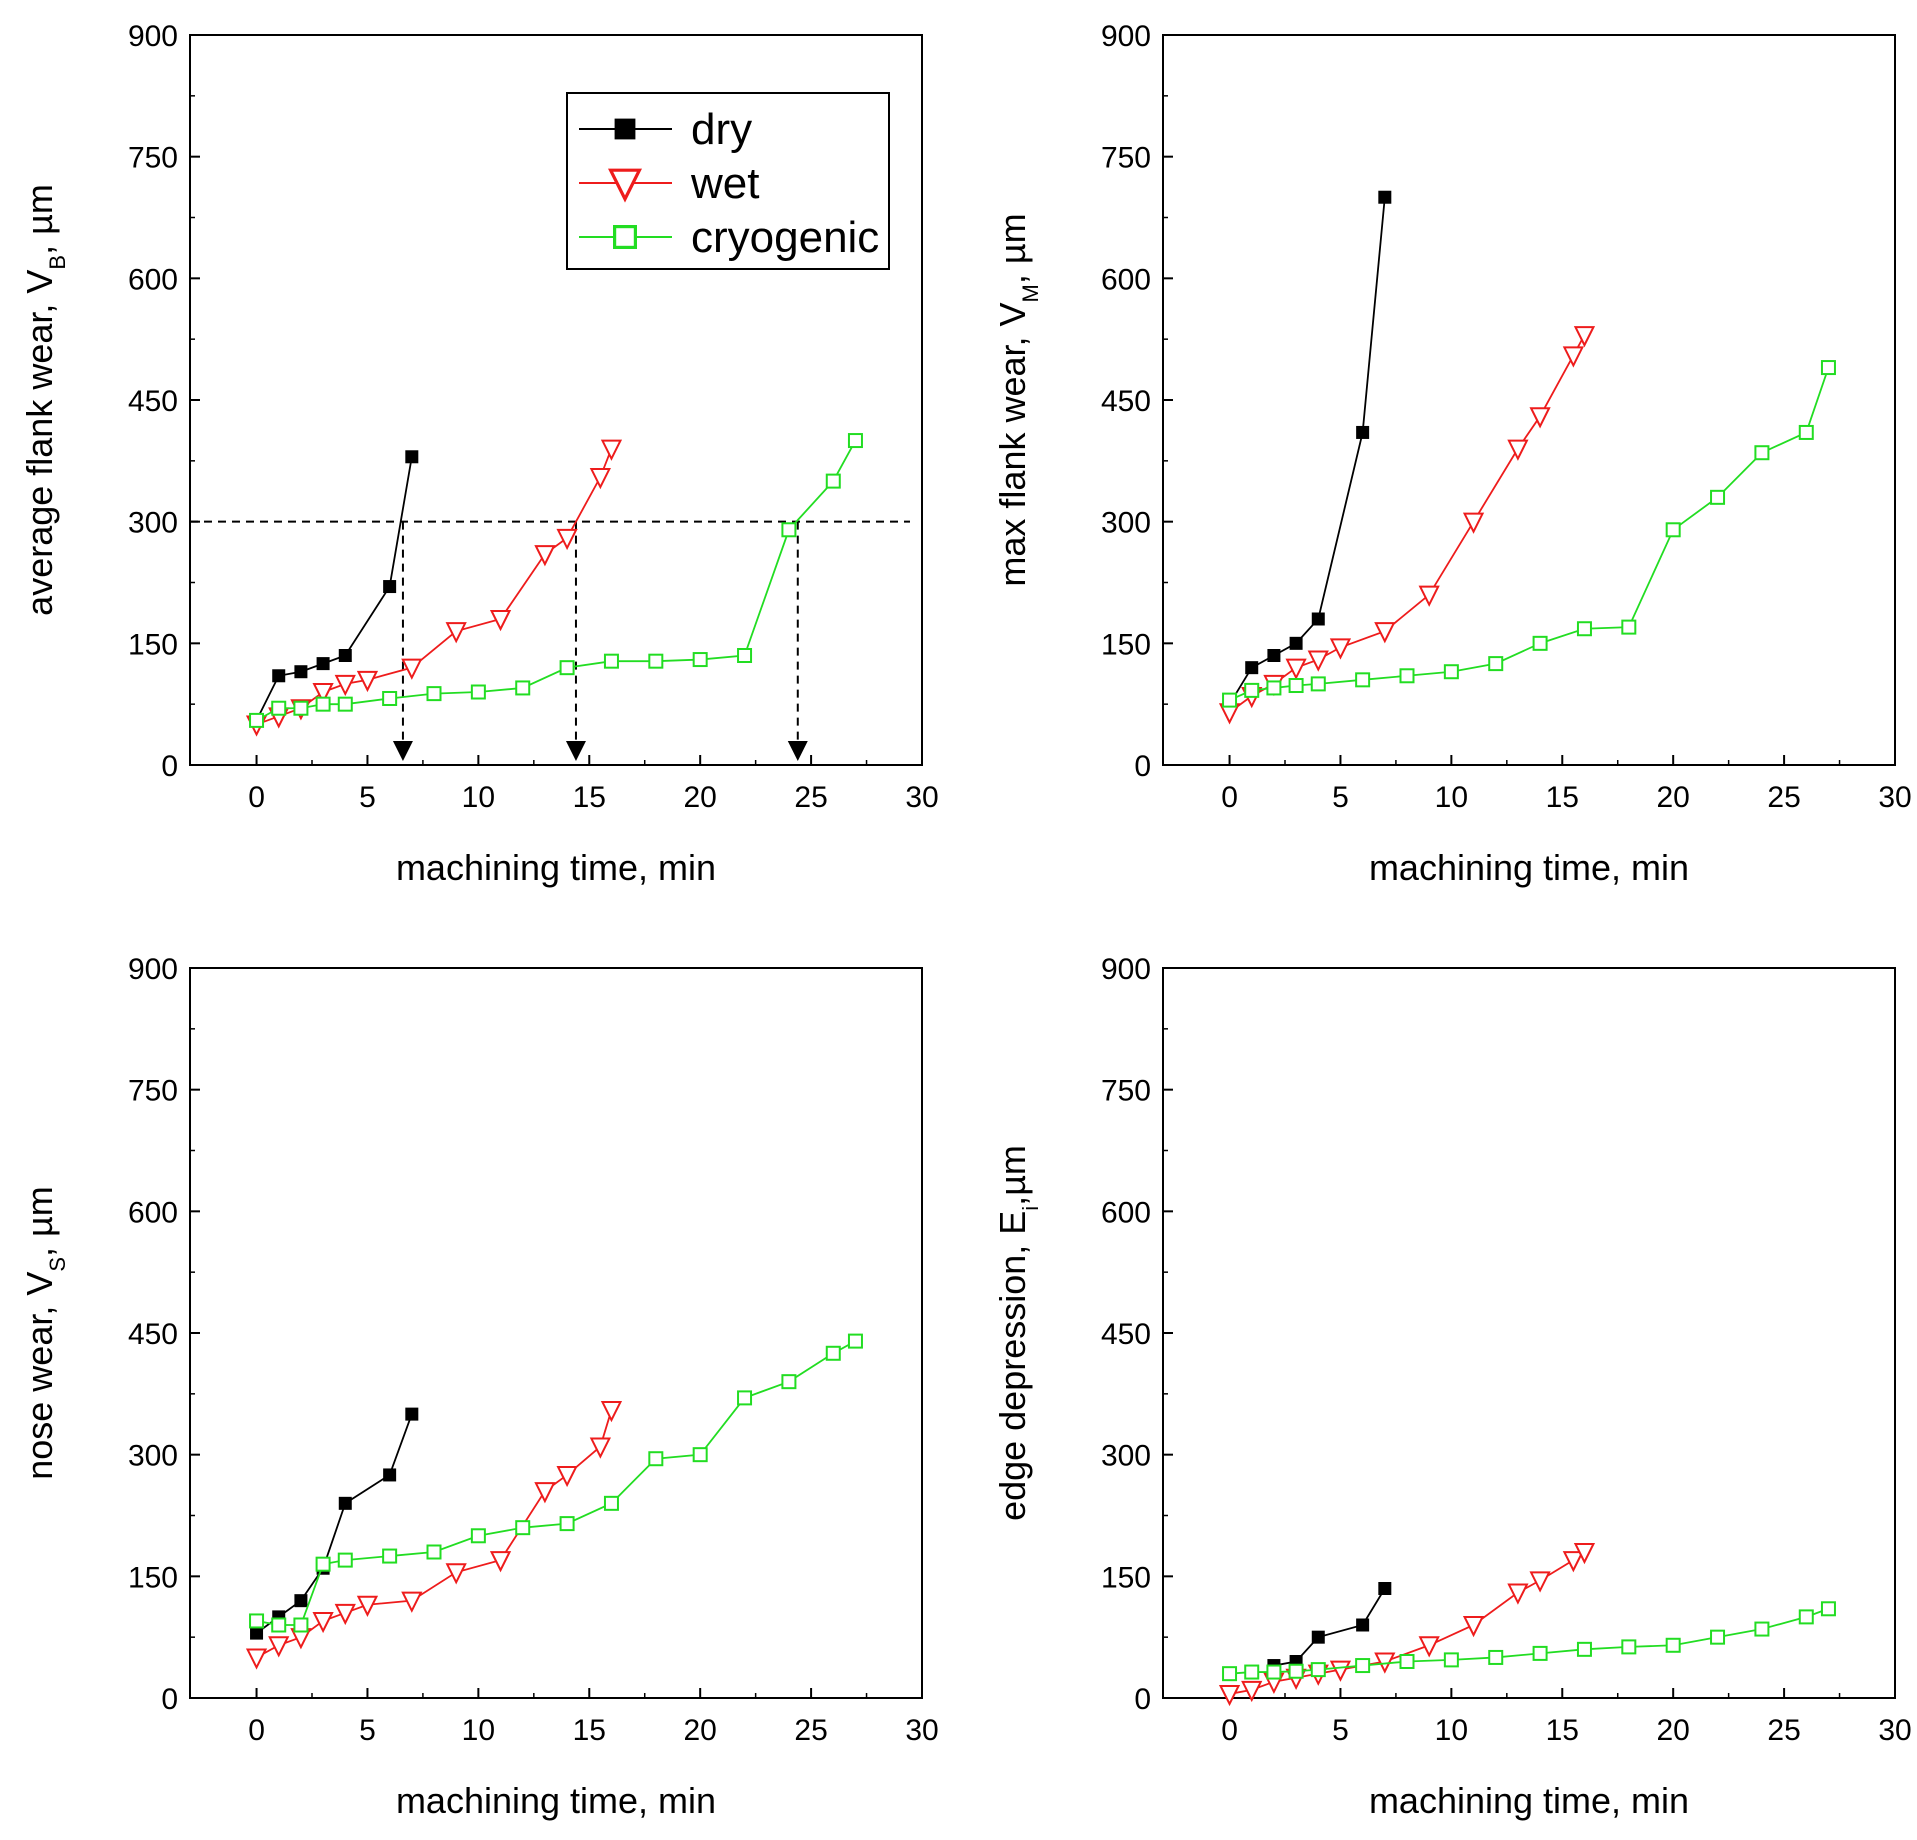 The image size is (1917, 1840). I want to click on x-tick-label: 20, so click(1672, 1730).